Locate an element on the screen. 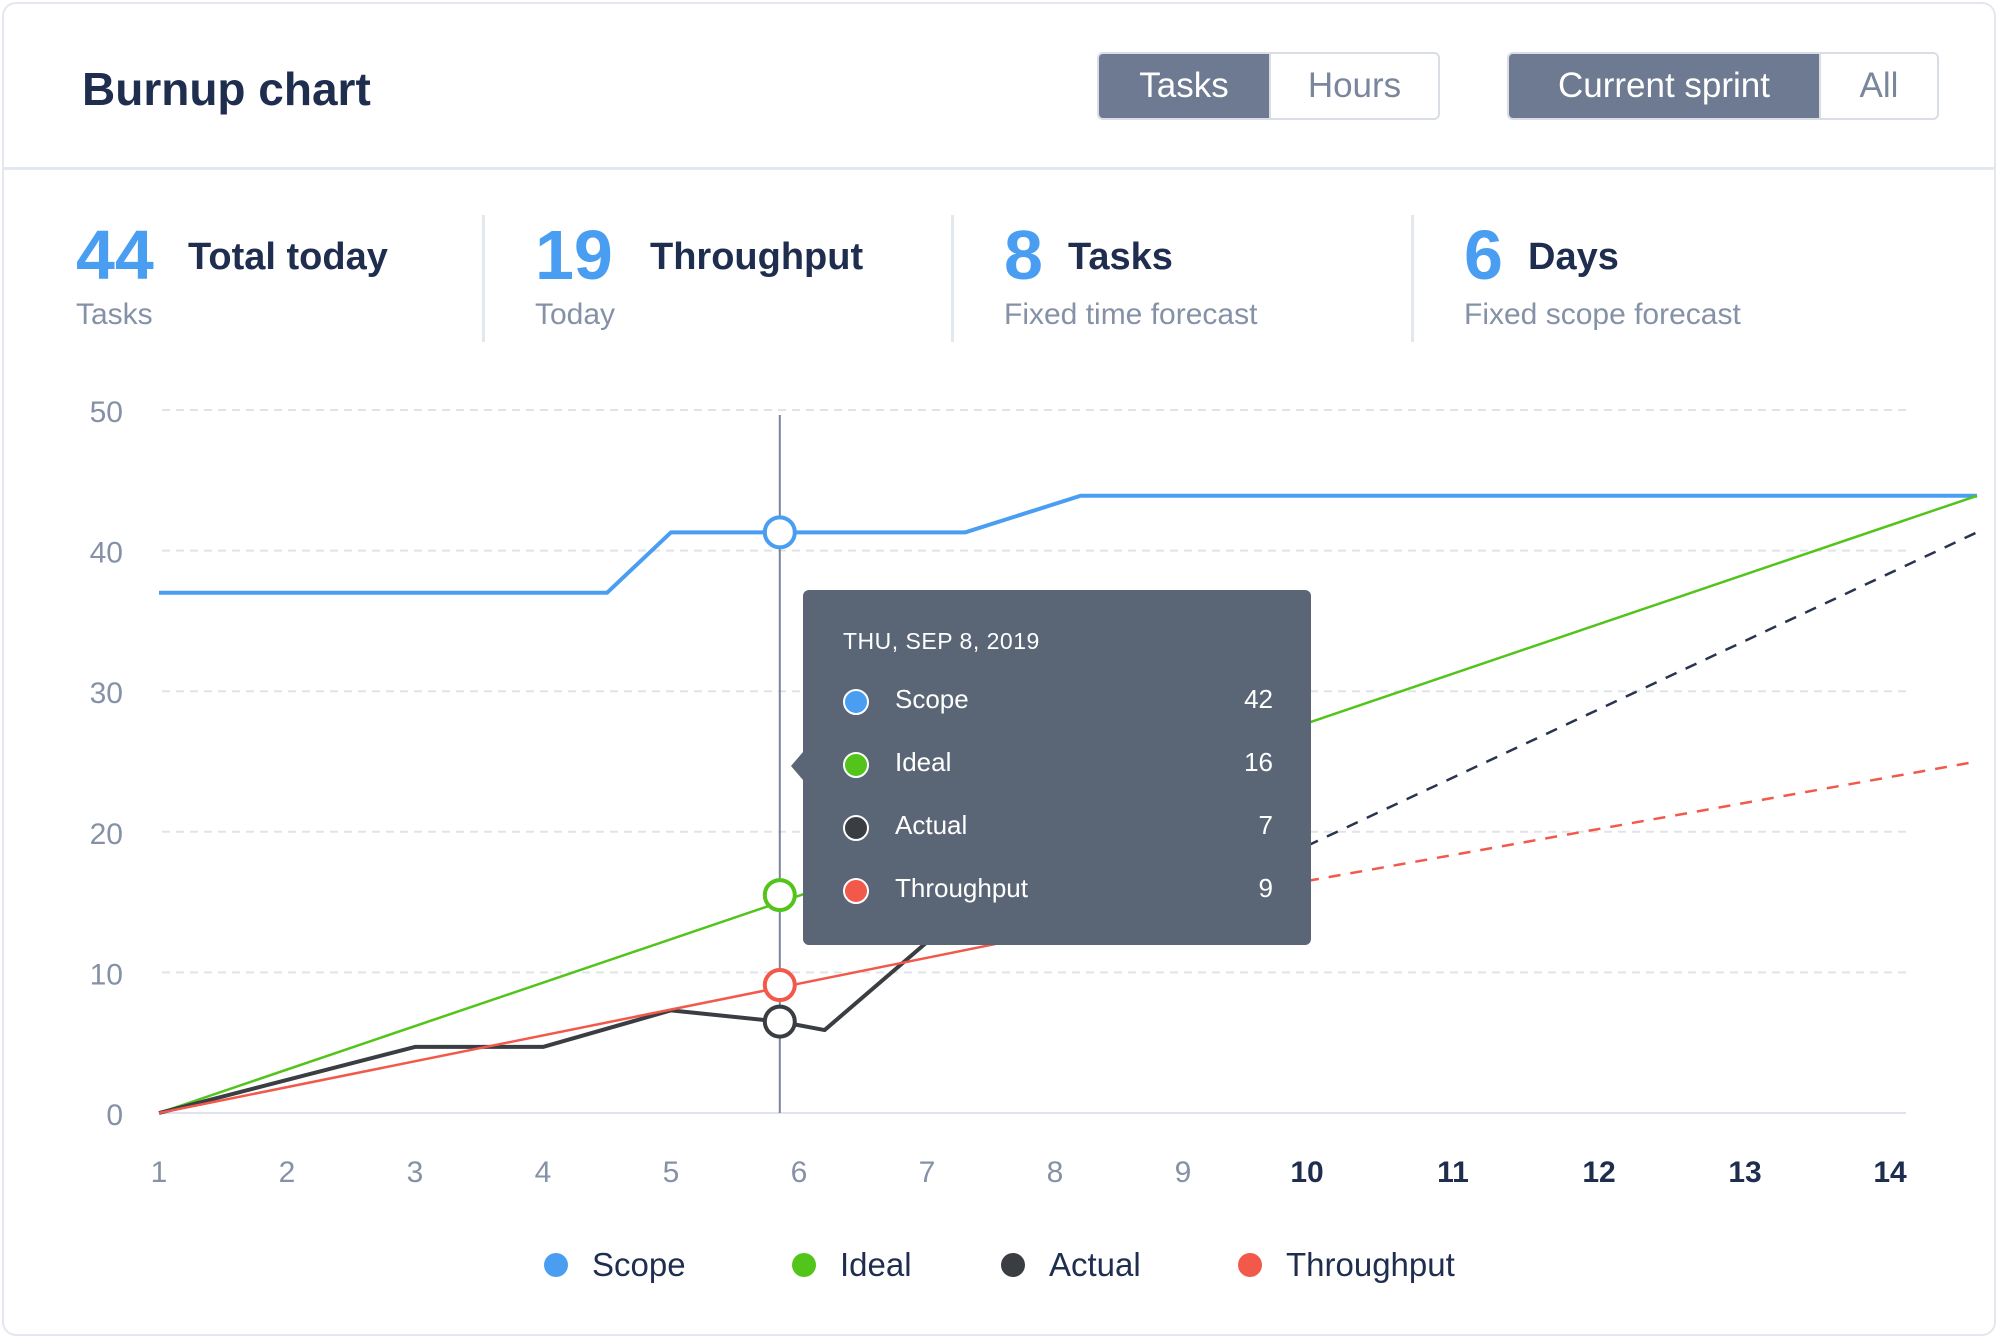  throughput-dot-icon is located at coordinates (856, 891).